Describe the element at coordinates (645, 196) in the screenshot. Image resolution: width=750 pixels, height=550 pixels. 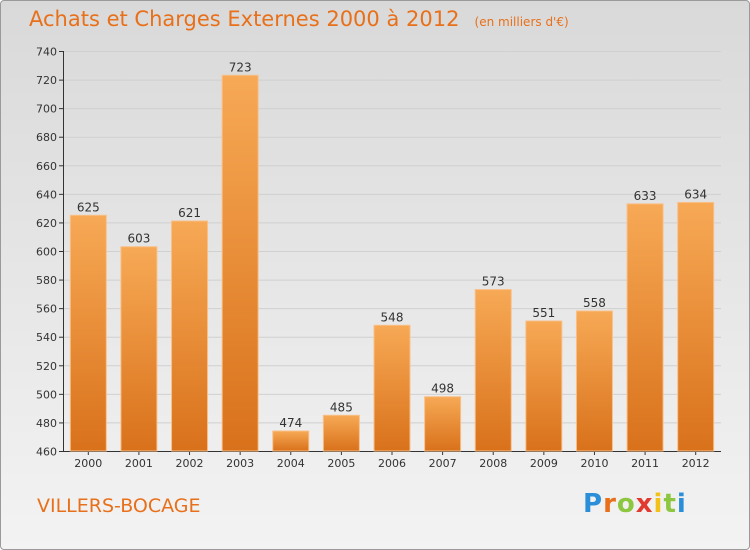
I see `data-label-2011: 633` at that location.